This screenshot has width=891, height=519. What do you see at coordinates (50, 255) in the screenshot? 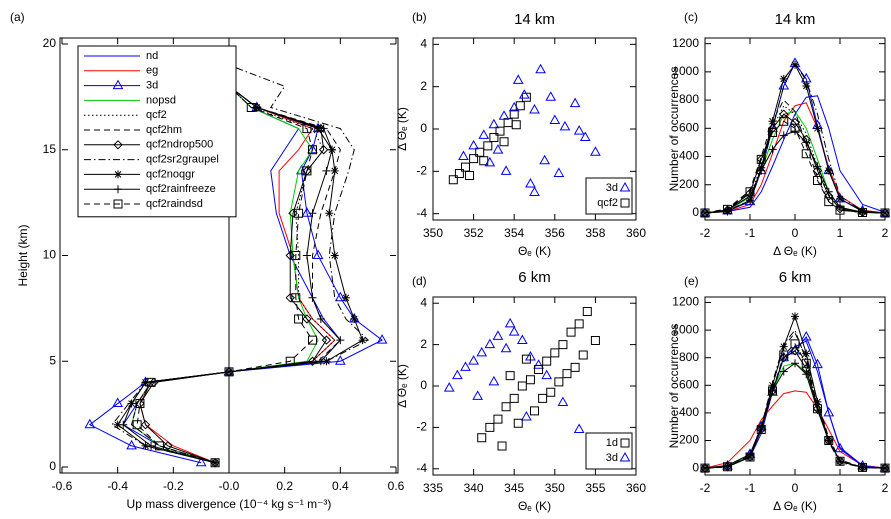
I see `y-tick-label: 10` at bounding box center [50, 255].